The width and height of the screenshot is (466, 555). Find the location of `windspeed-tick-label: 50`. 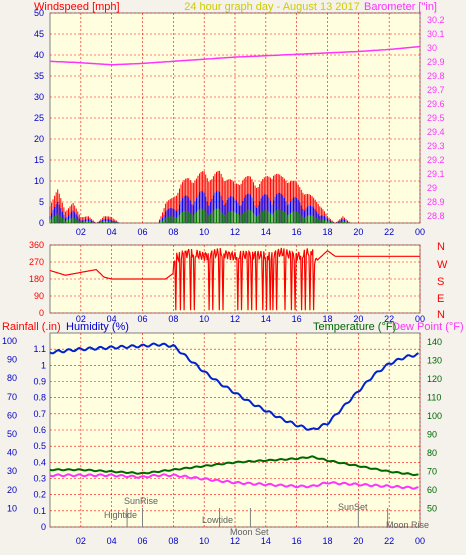

windspeed-tick-label: 50 is located at coordinates (39, 13).